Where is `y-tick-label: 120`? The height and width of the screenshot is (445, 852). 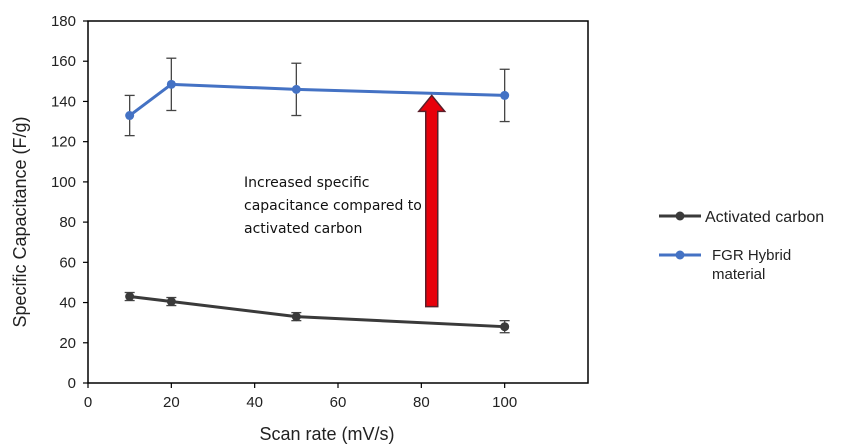 y-tick-label: 120 is located at coordinates (63, 142).